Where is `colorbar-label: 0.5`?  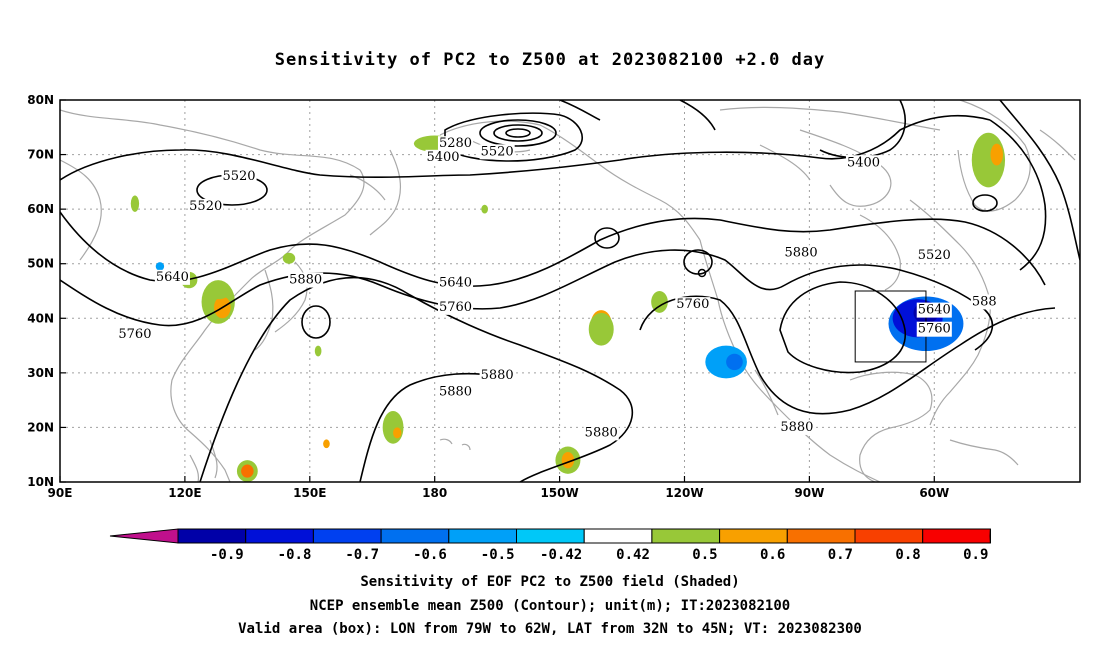 colorbar-label: 0.5 is located at coordinates (704, 555).